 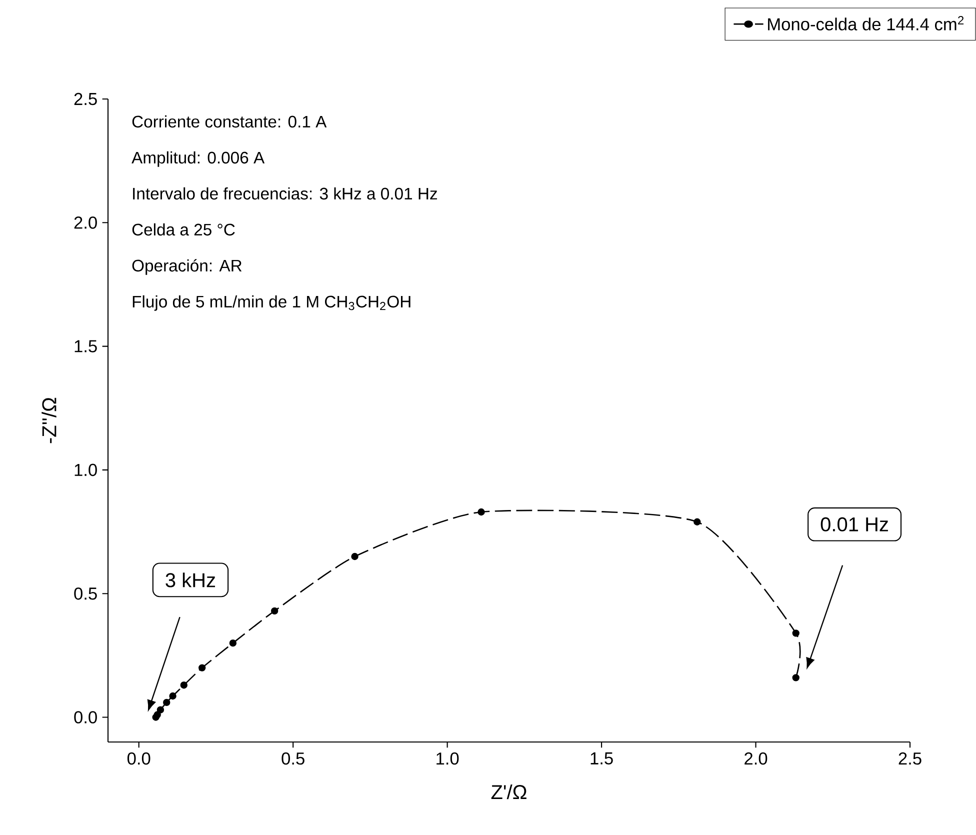 What do you see at coordinates (85, 717) in the screenshot?
I see `y-tick-label: 0.0` at bounding box center [85, 717].